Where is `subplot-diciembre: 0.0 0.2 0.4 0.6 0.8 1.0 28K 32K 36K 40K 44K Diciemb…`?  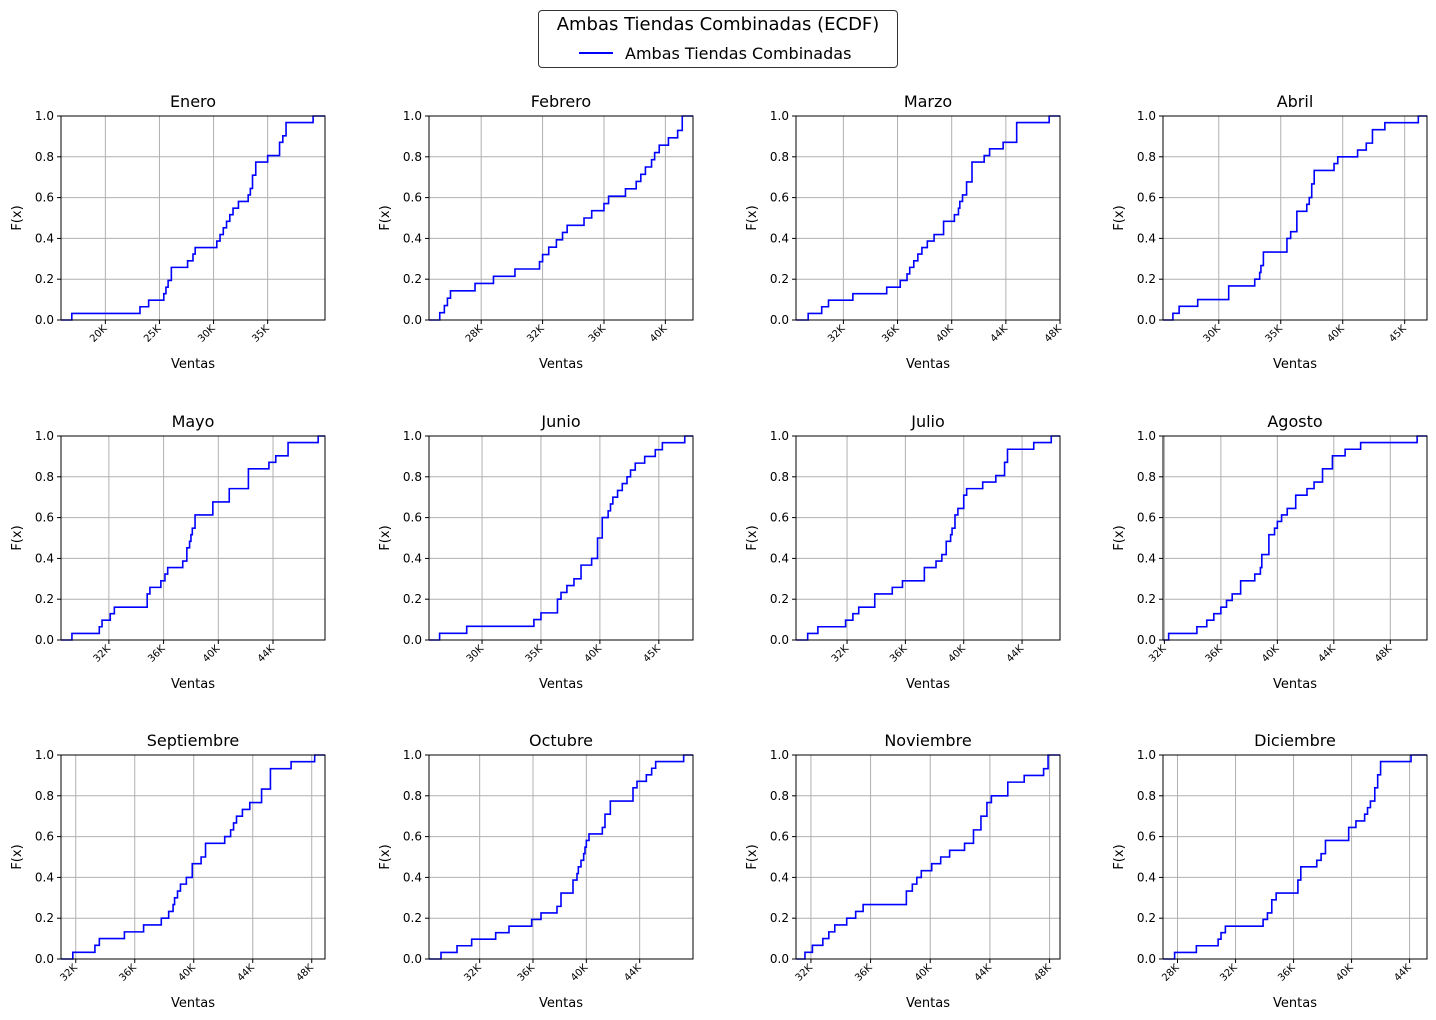 subplot-diciembre: 0.0 0.2 0.4 0.6 0.8 1.0 28K 32K 36K 40K 44K Diciemb… is located at coordinates (1270, 871).